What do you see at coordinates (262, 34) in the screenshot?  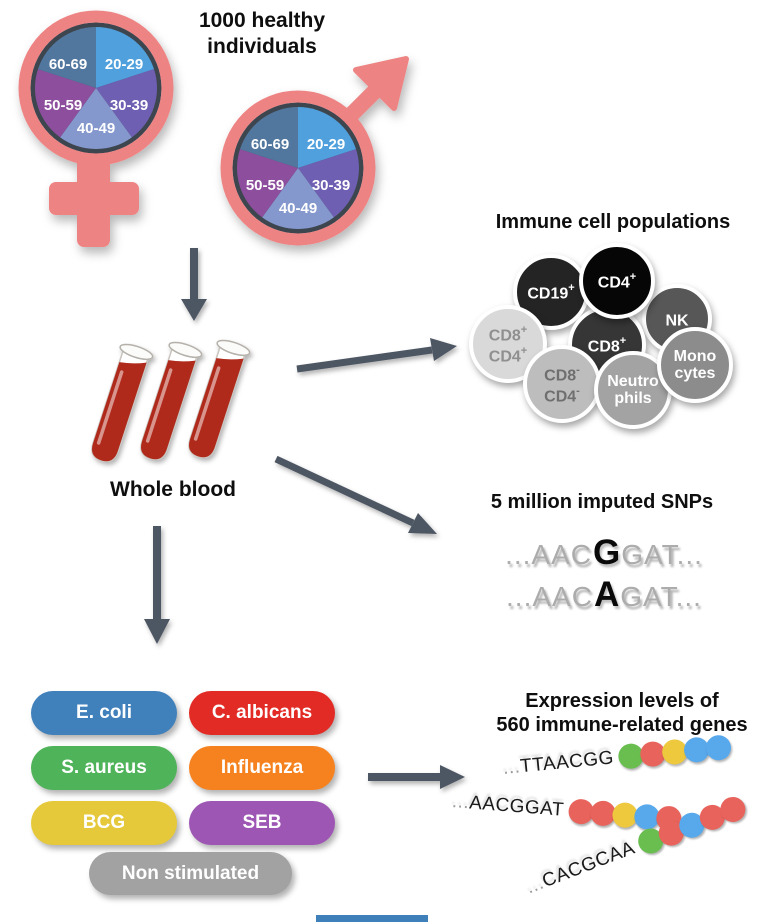 I see `cohort-title: 1000 healthy individuals` at bounding box center [262, 34].